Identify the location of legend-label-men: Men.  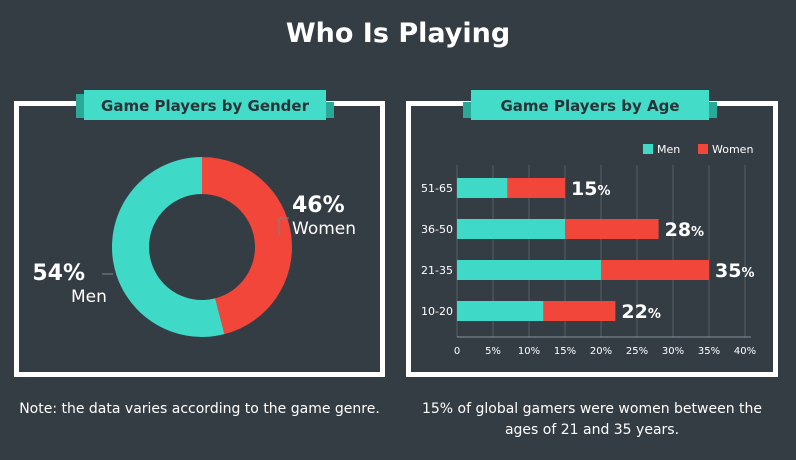
(668, 149).